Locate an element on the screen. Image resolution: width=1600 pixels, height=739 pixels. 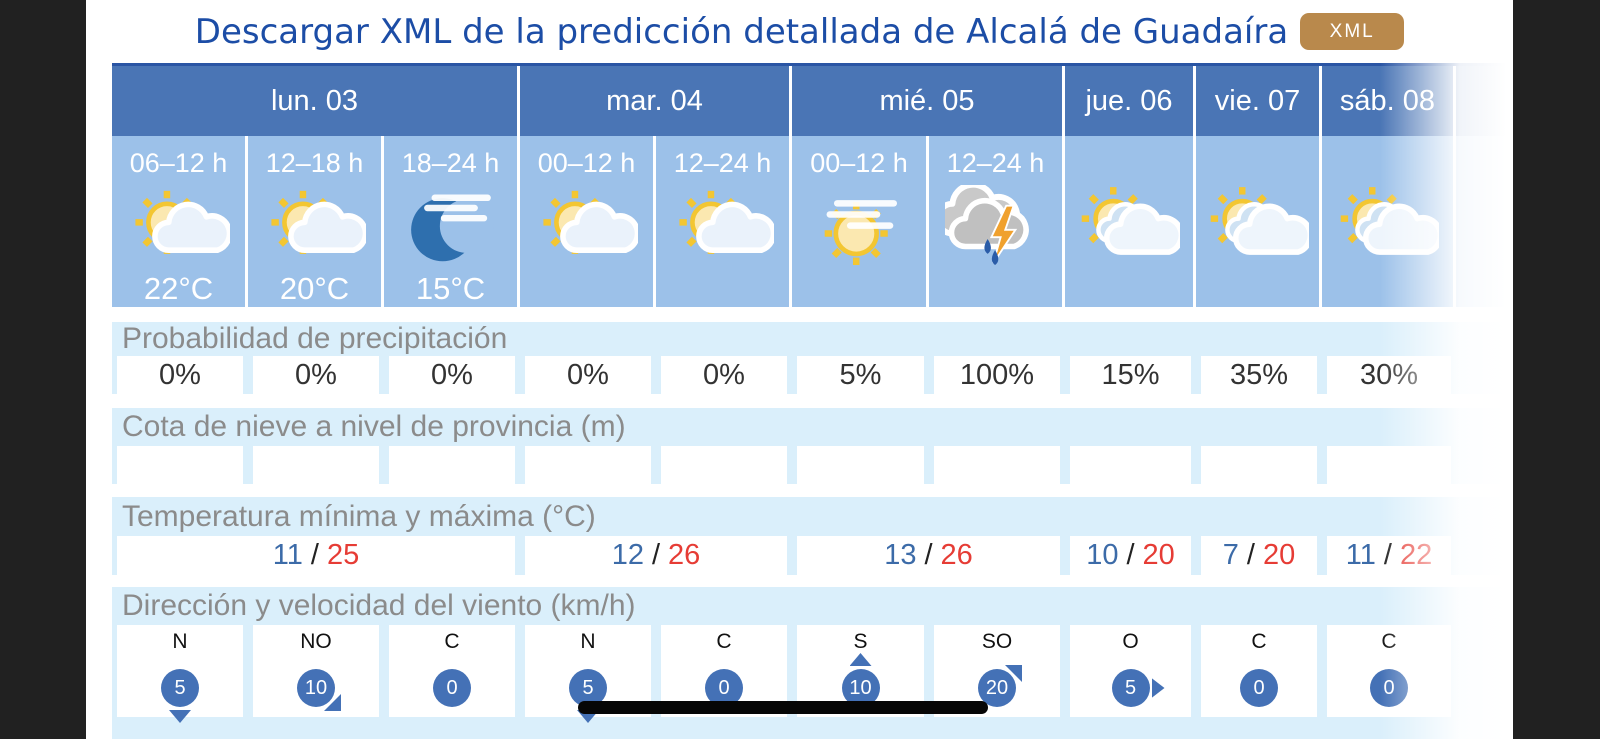
wind-direction: S is located at coordinates (860, 641).